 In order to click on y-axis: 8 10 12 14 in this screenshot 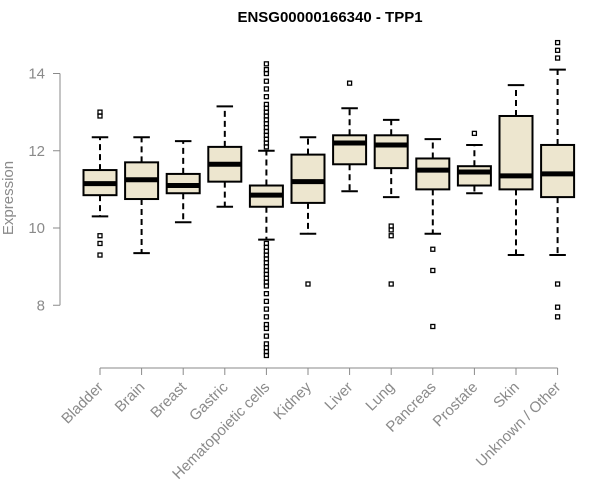, I will do `click(44, 190)`.